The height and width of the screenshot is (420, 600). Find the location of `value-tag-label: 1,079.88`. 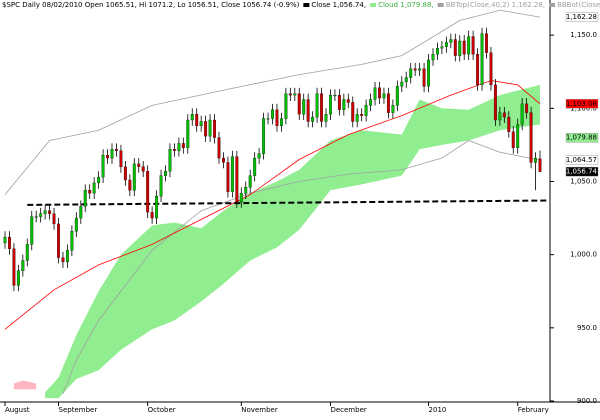

value-tag-label: 1,079.88 is located at coordinates (581, 138).